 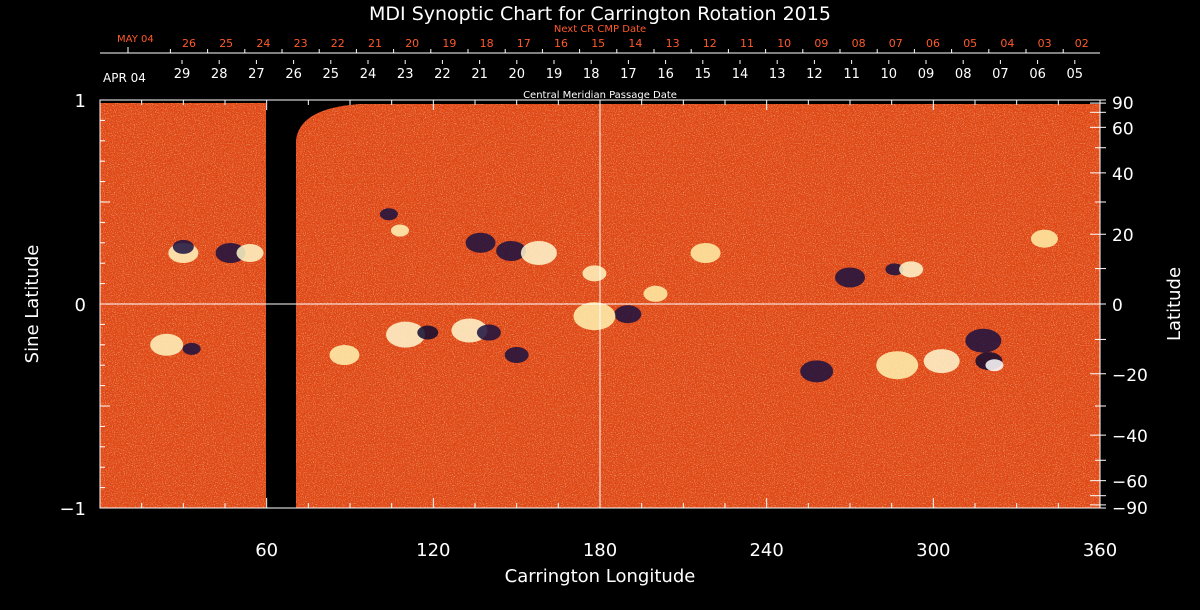 What do you see at coordinates (524, 43) in the screenshot?
I see `next-cr-date-label: 17` at bounding box center [524, 43].